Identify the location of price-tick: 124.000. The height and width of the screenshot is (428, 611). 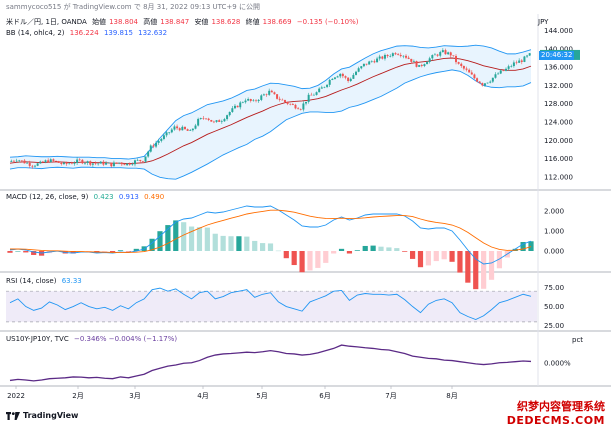
(558, 123).